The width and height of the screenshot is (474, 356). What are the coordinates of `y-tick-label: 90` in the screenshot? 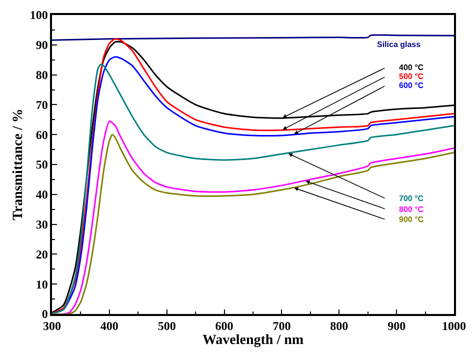 It's located at (42, 45).